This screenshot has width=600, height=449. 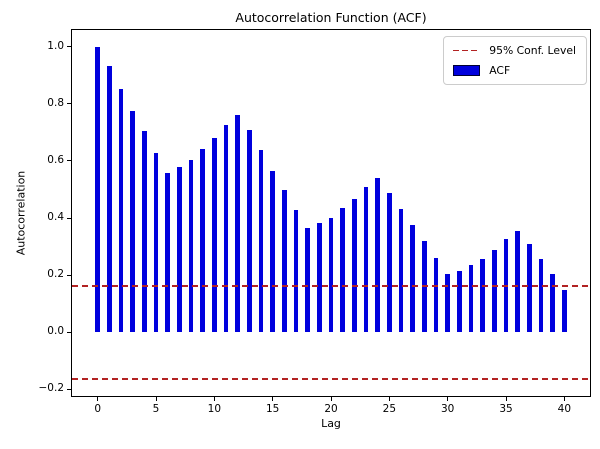 I want to click on legend-label: ACF, so click(x=500, y=70).